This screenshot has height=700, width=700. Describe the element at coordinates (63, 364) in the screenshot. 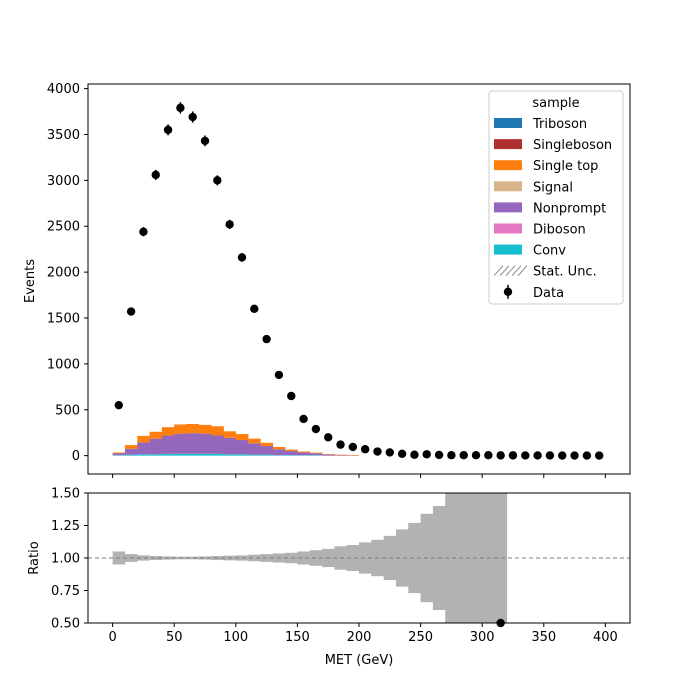

I see `y-tick-label: 1000` at that location.